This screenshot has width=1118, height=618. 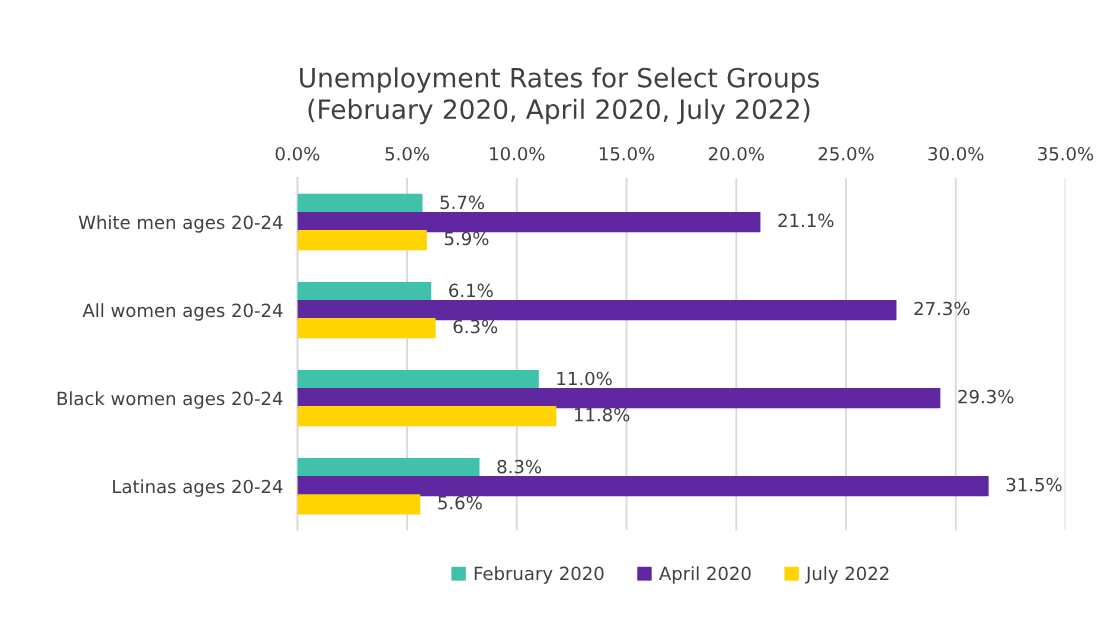 What do you see at coordinates (539, 575) in the screenshot?
I see `legend-label: February 2020` at bounding box center [539, 575].